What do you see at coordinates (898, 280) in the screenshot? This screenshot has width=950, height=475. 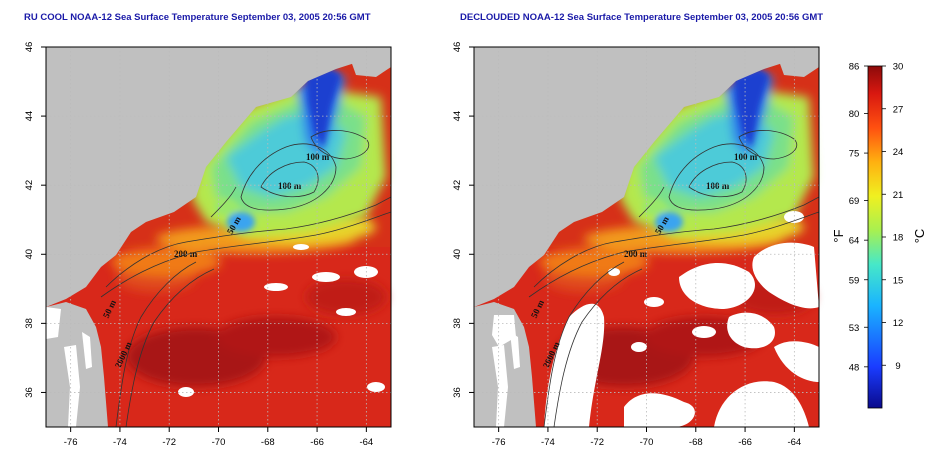 I see `celsius-tick-label: 15` at bounding box center [898, 280].